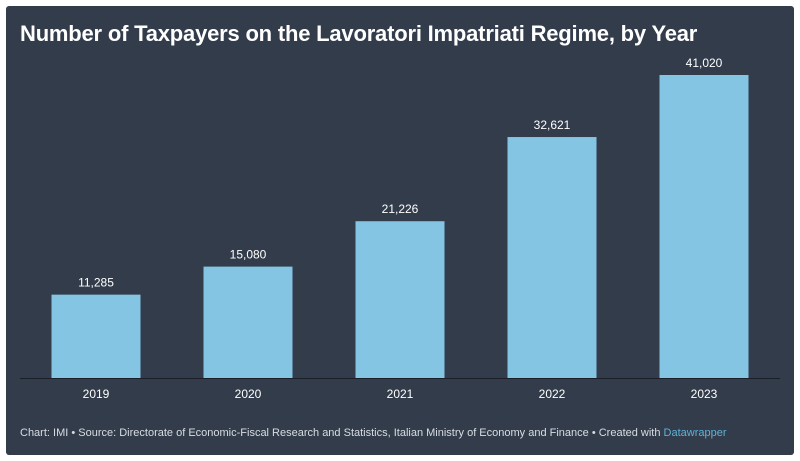 The height and width of the screenshot is (461, 800). Describe the element at coordinates (248, 394) in the screenshot. I see `x-tick-label-2020: 2020` at that location.